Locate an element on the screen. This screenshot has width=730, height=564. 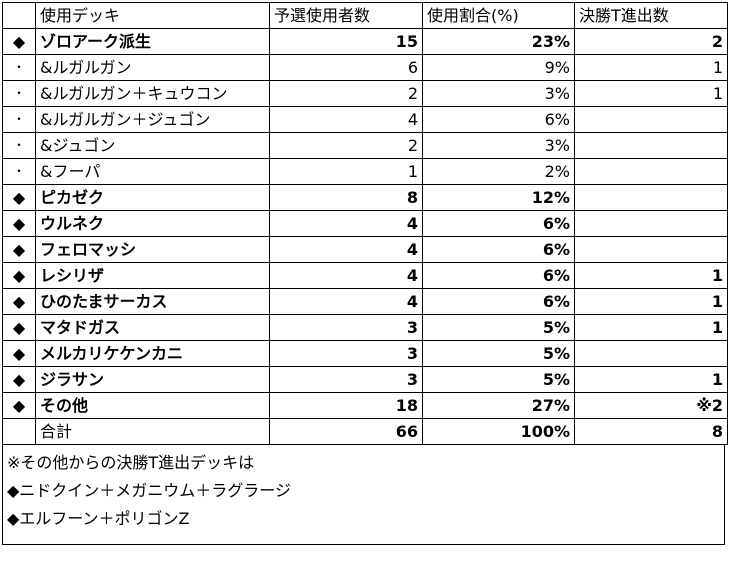
total-row: 合計 66 100% 8 is located at coordinates (365, 431).